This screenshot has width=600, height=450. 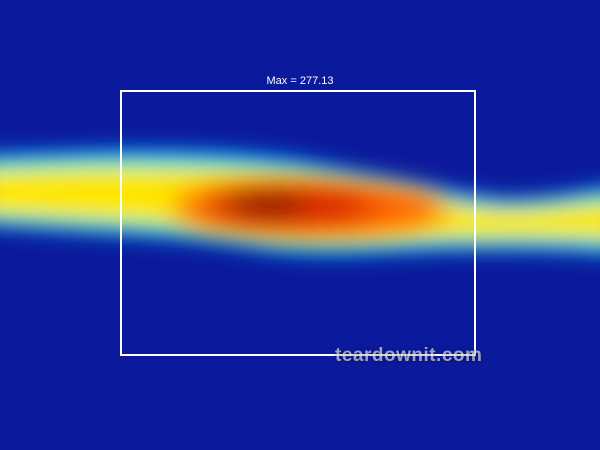 What do you see at coordinates (300, 81) in the screenshot?
I see `max-temperature-label: Max = 277.13` at bounding box center [300, 81].